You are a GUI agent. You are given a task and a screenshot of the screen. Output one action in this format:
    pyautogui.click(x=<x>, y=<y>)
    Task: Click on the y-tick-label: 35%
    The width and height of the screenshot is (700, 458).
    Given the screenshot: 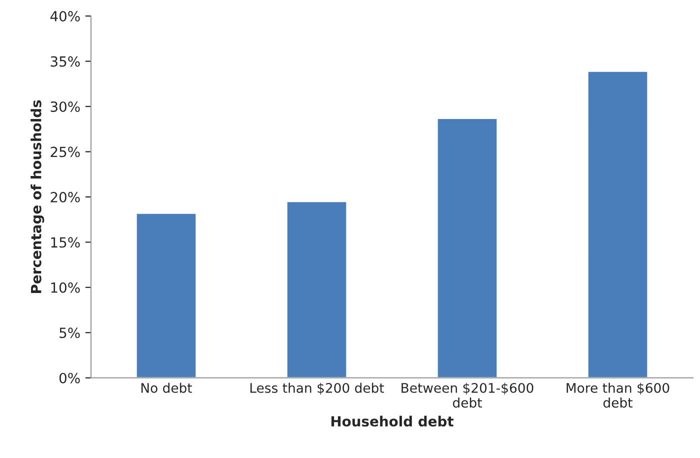 What is the action you would take?
    pyautogui.click(x=65, y=61)
    